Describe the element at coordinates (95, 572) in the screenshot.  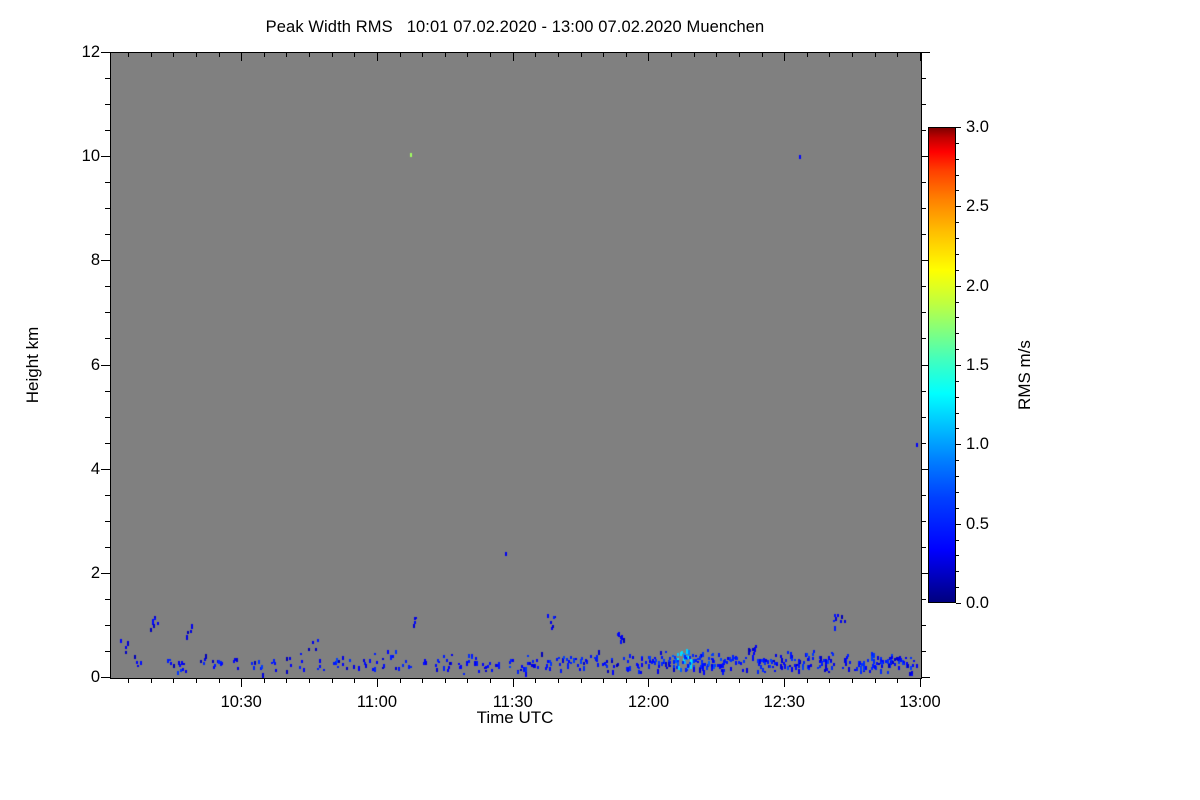
I see `y-tick-label: 2` at that location.